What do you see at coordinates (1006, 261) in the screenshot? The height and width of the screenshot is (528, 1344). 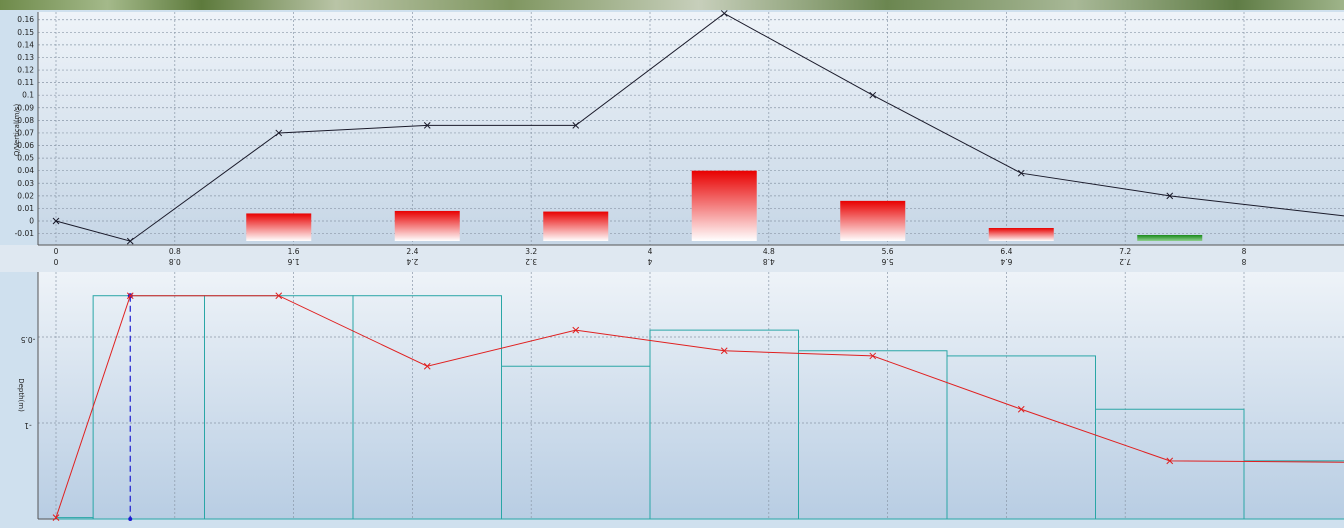 I see `bottom-x-tick-label: 6.4` at bounding box center [1006, 261].